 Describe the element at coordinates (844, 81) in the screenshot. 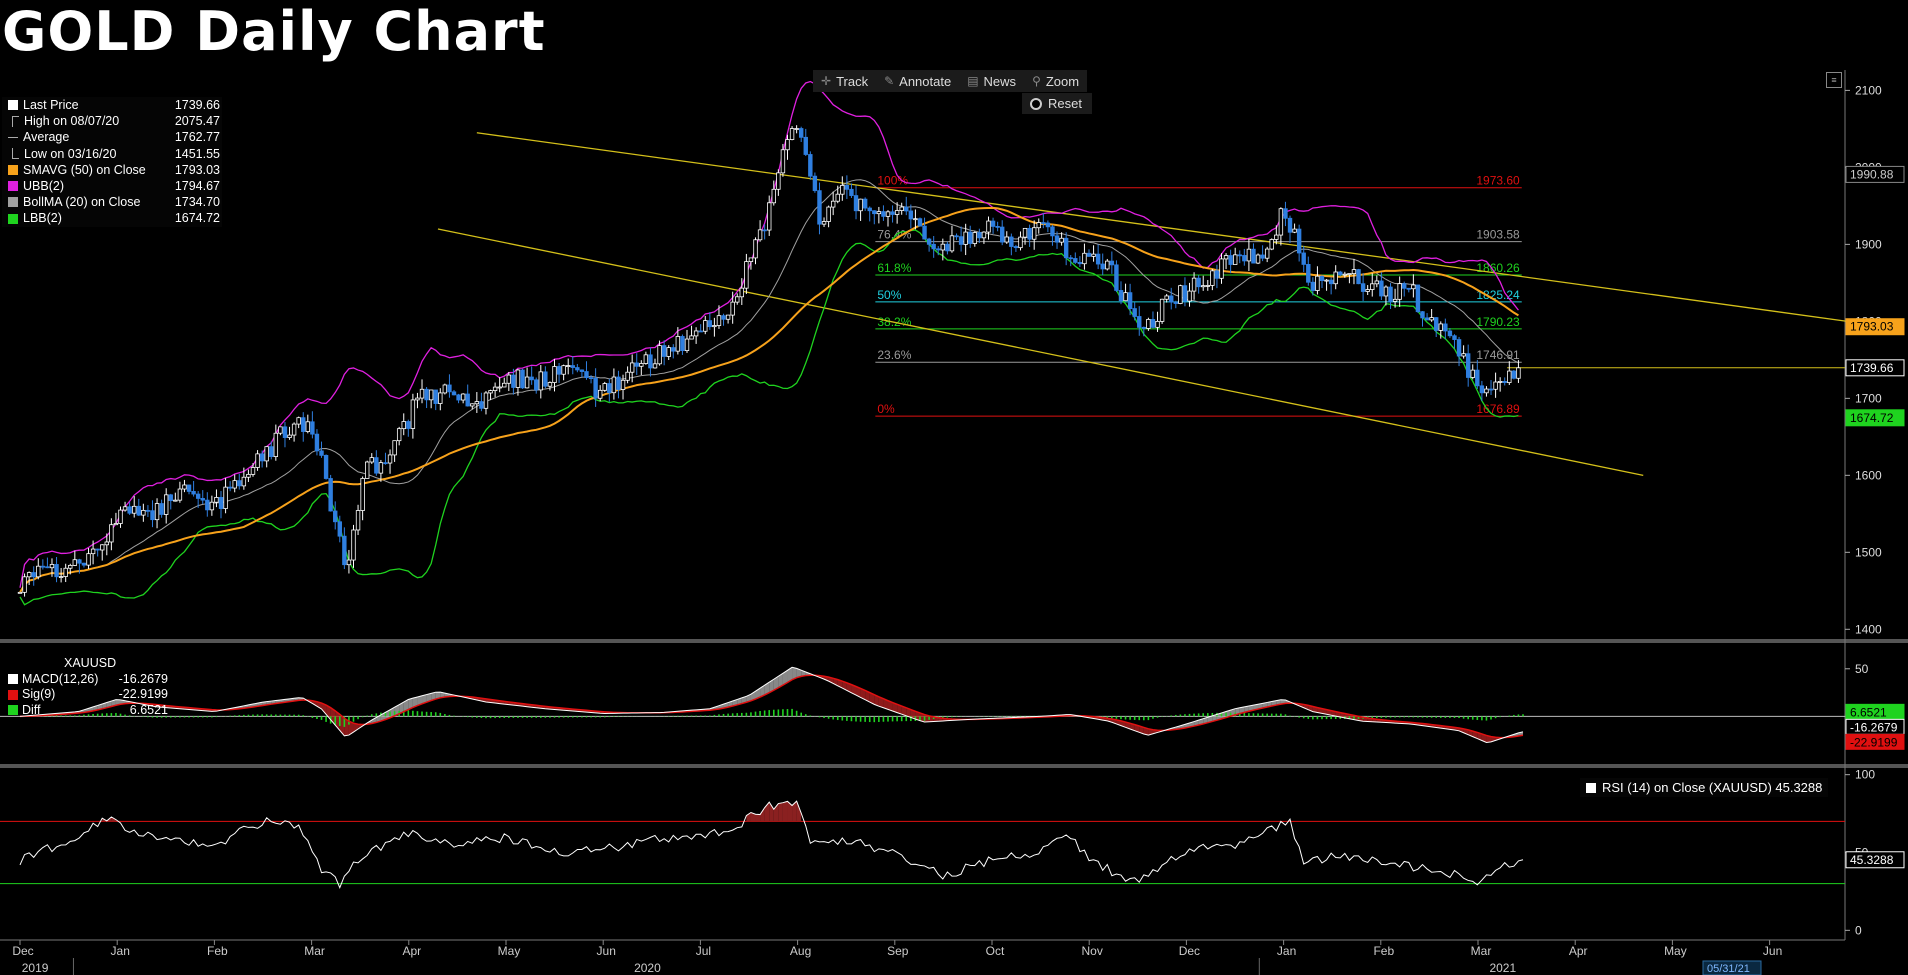

I see `track-button: ✛ Track` at that location.